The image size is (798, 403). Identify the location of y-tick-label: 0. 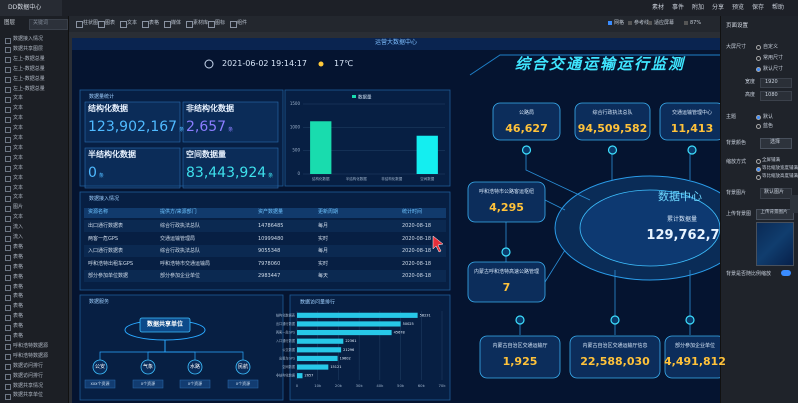
(298, 173).